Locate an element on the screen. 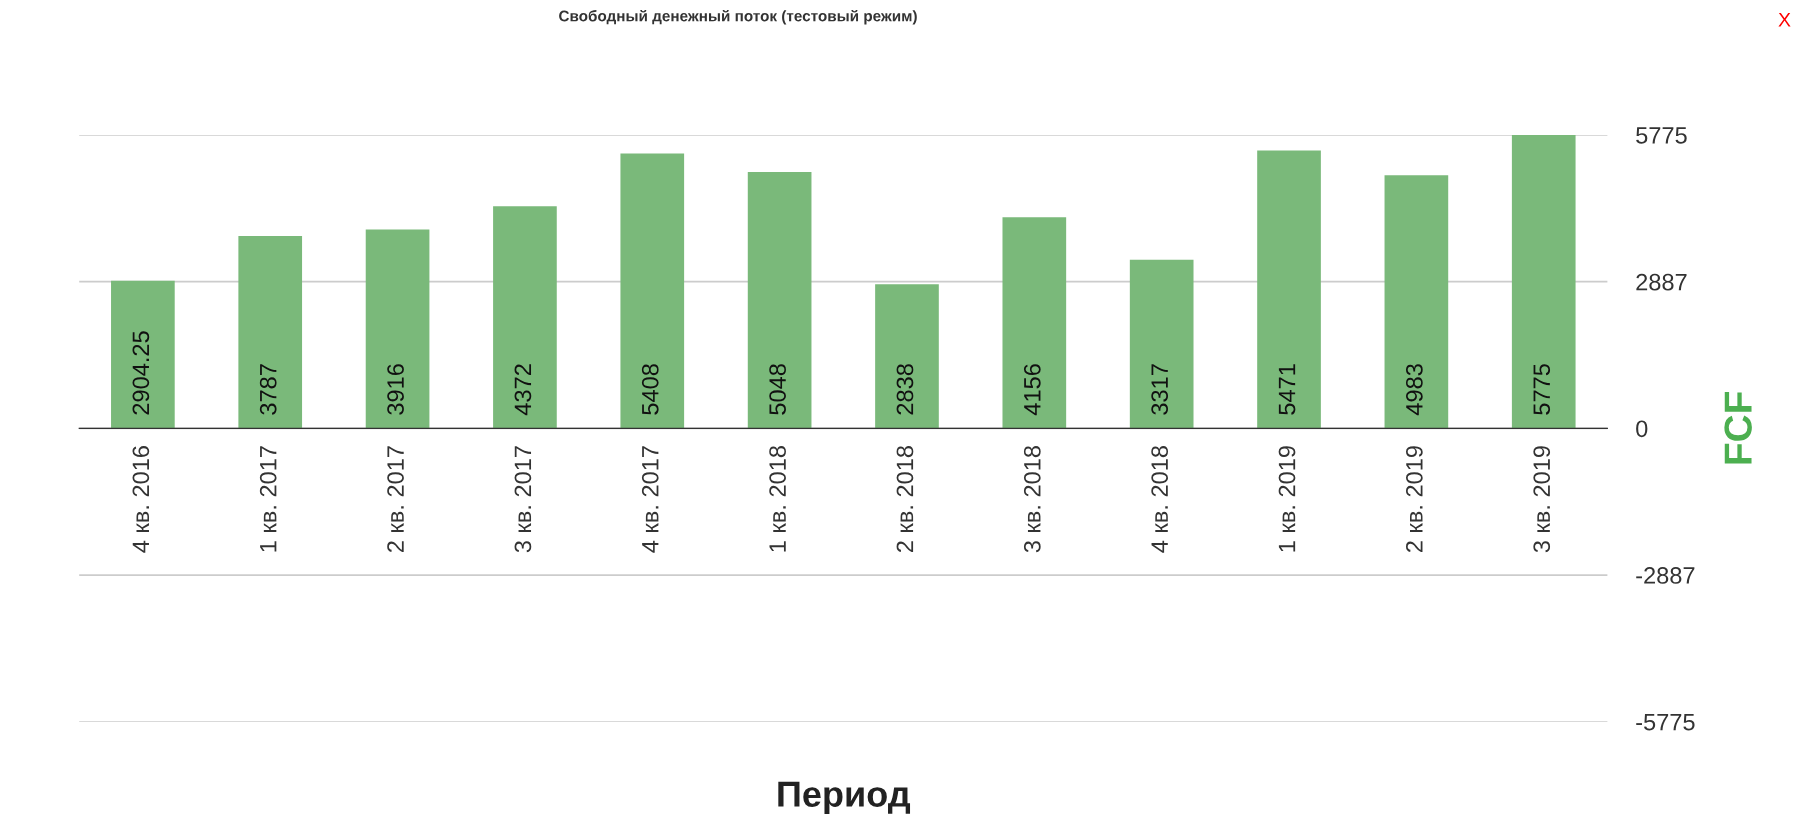 Image resolution: width=1800 pixels, height=823 pixels. x-tick-label: 3 кв. 2019 is located at coordinates (1542, 499).